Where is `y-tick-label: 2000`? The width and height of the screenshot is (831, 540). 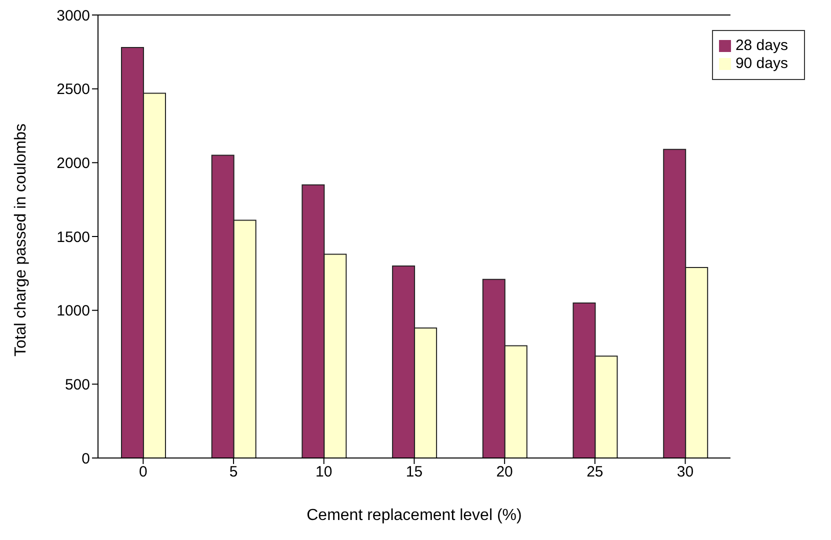
y-tick-label: 2000 is located at coordinates (73, 163).